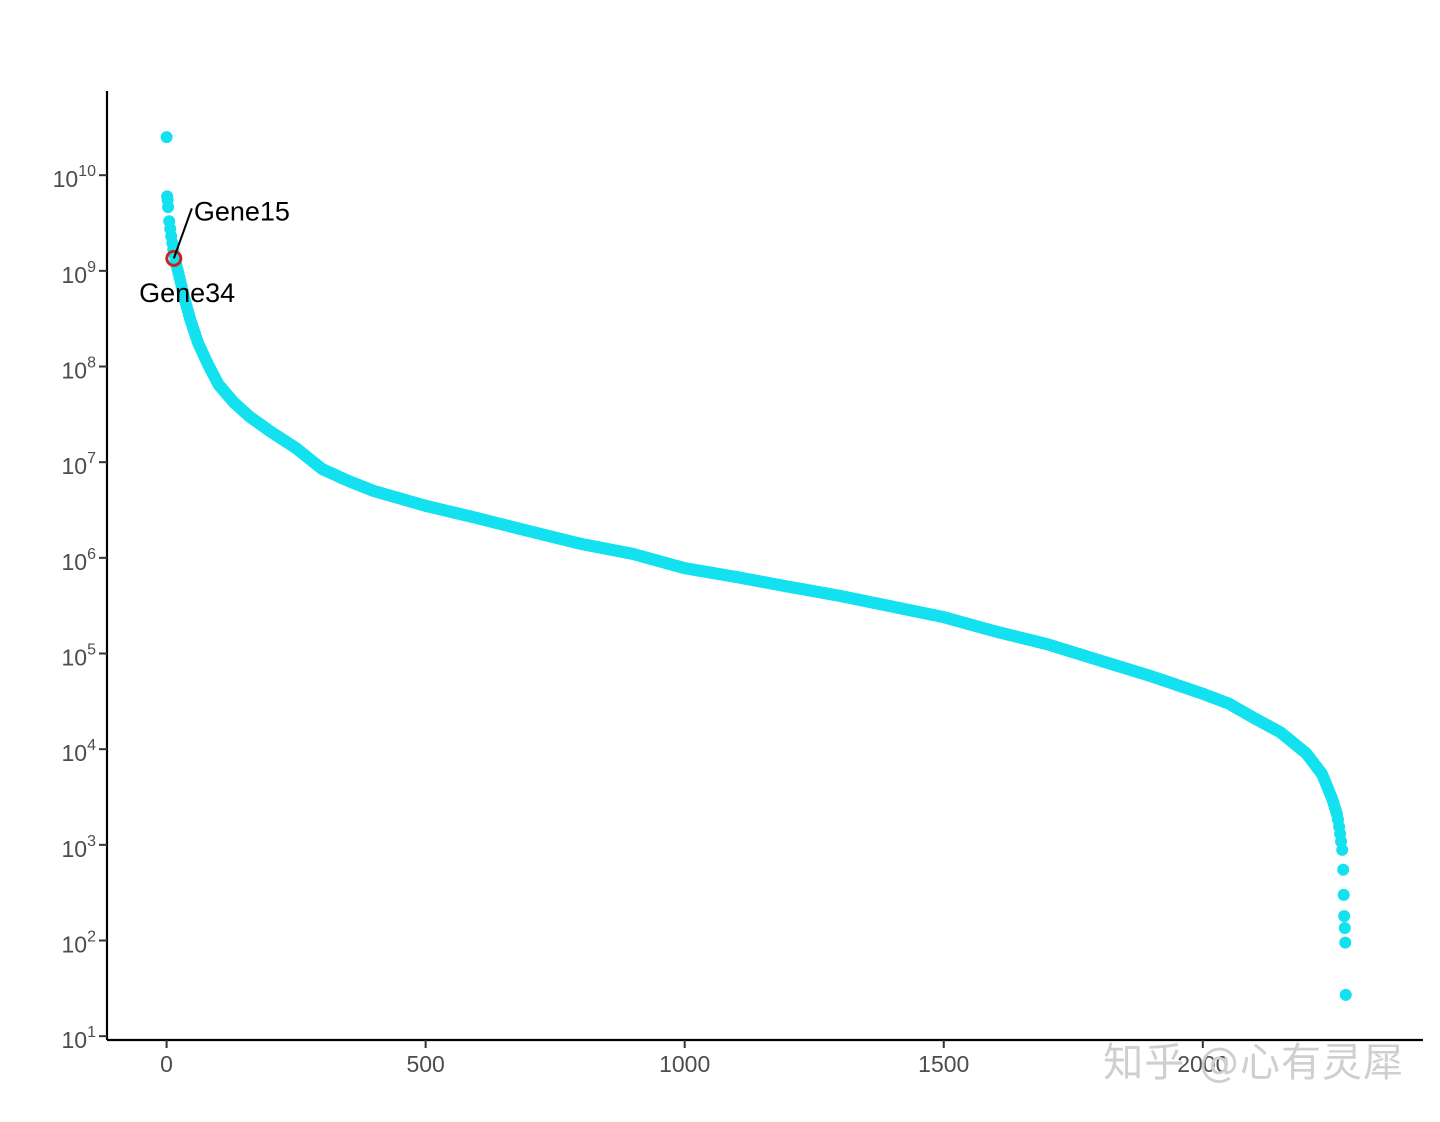 The width and height of the screenshot is (1440, 1122). Describe the element at coordinates (79, 273) in the screenshot. I see `y-tick-label: 10⁹` at that location.